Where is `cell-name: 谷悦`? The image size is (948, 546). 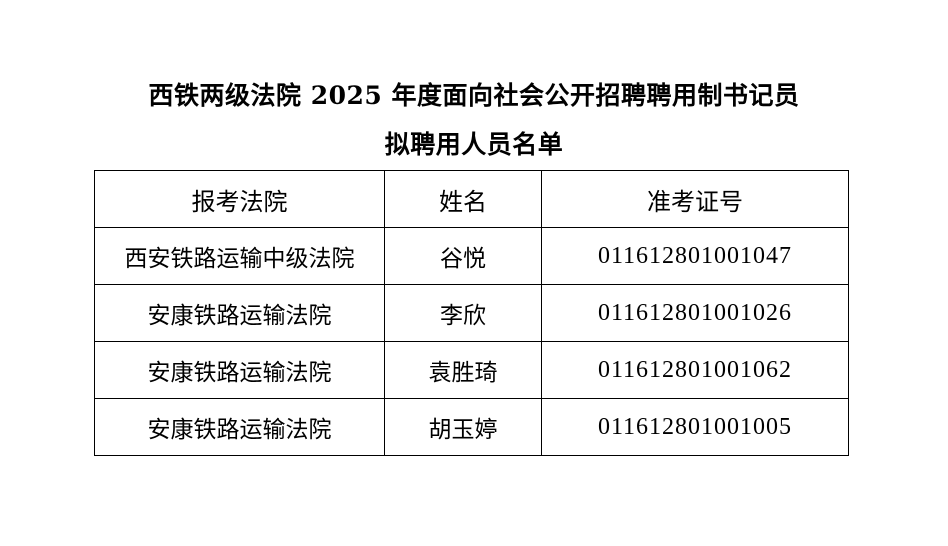 cell-name: 谷悦 is located at coordinates (463, 256).